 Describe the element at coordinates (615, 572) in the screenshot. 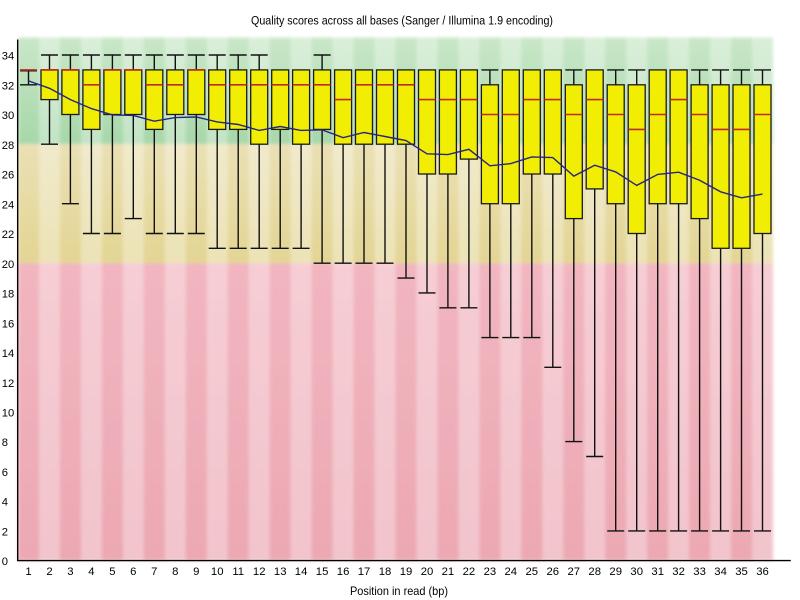

I see `svg-text: 29` at that location.